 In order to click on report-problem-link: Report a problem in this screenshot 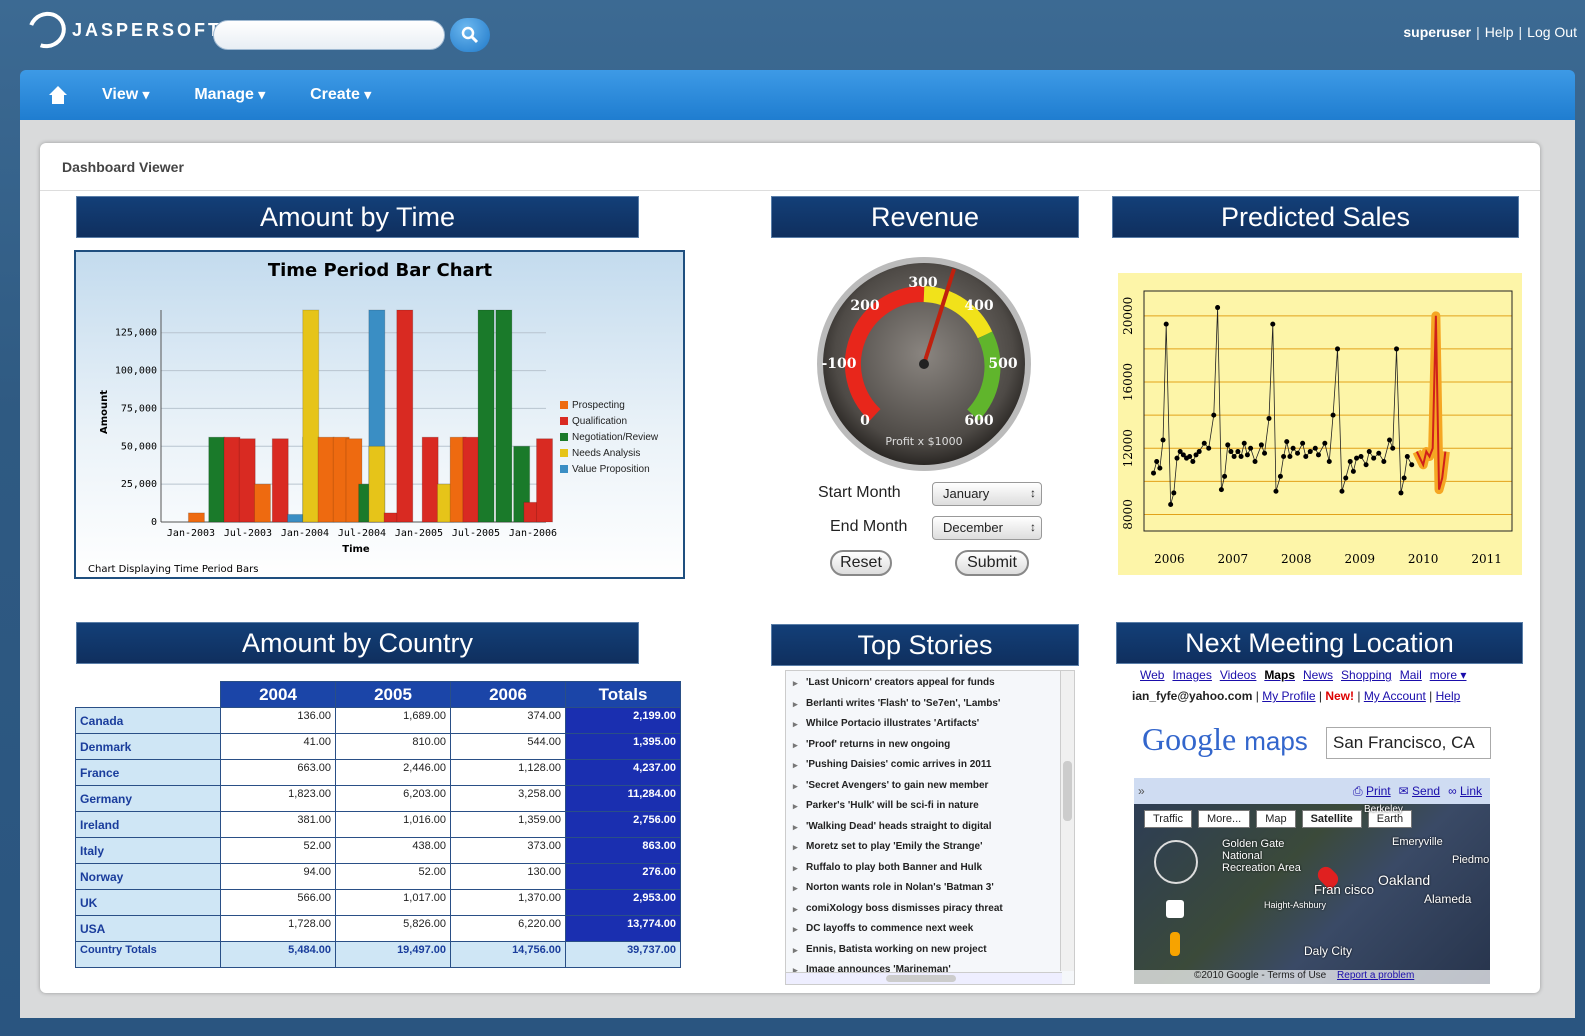, I will do `click(1376, 975)`.